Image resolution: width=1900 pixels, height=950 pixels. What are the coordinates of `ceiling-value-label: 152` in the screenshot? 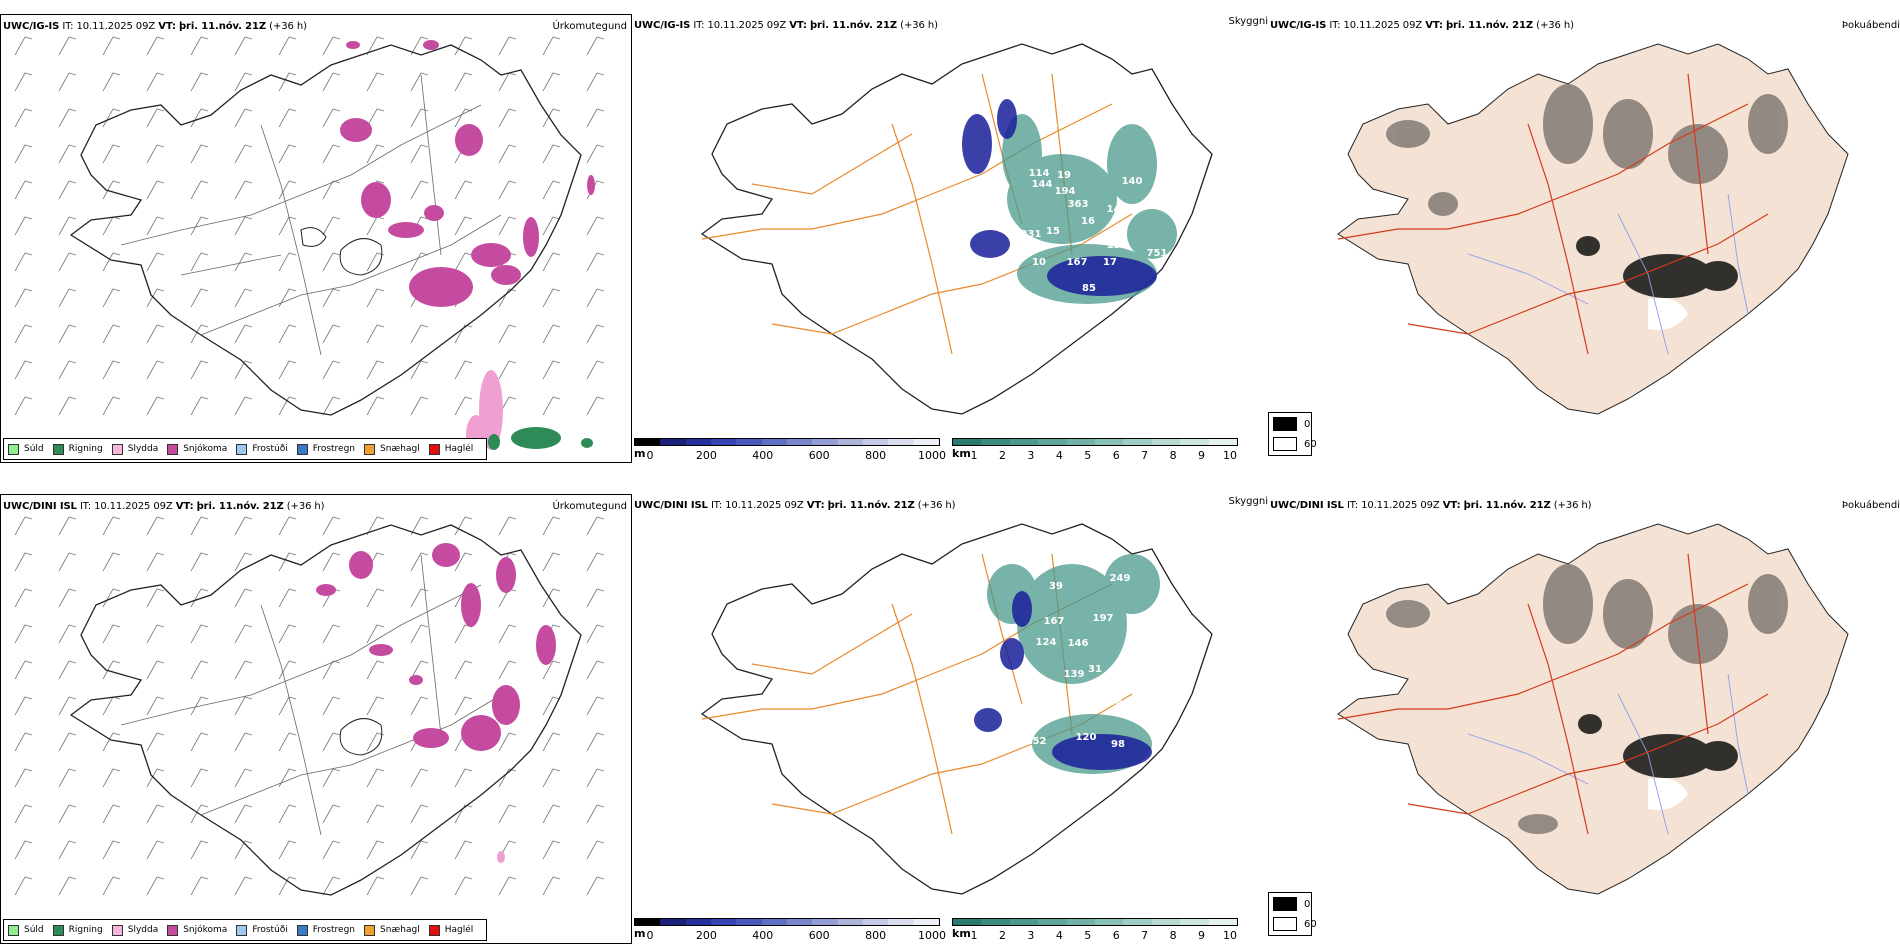 It's located at (1036, 741).